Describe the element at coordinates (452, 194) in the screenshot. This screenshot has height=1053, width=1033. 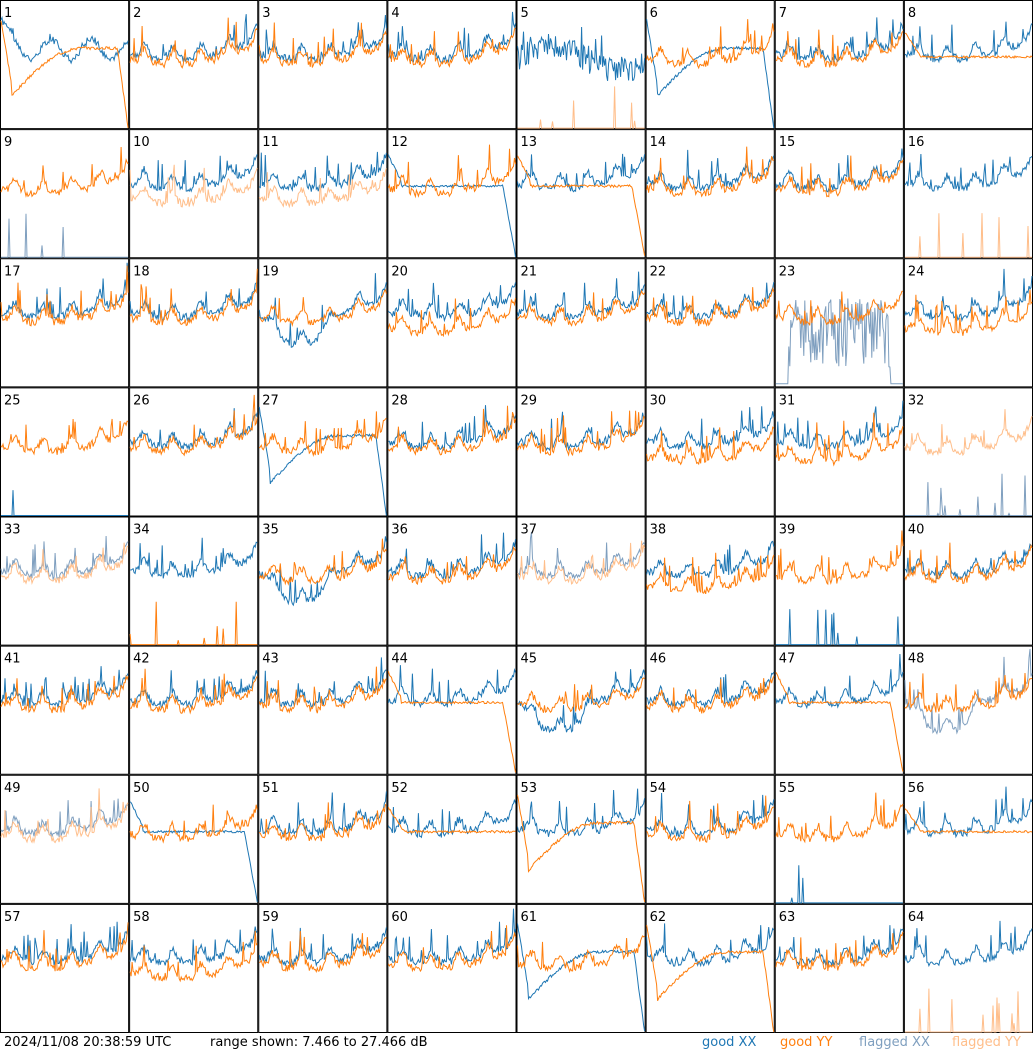
I see `panel-12: 12` at that location.